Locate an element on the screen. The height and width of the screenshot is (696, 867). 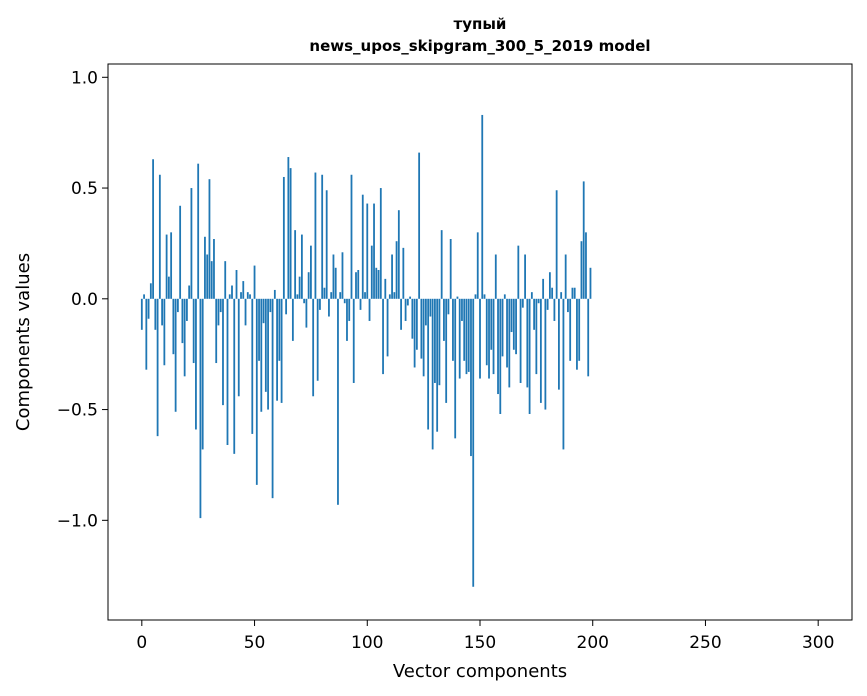
x-tick-label: 250 is located at coordinates (705, 643).